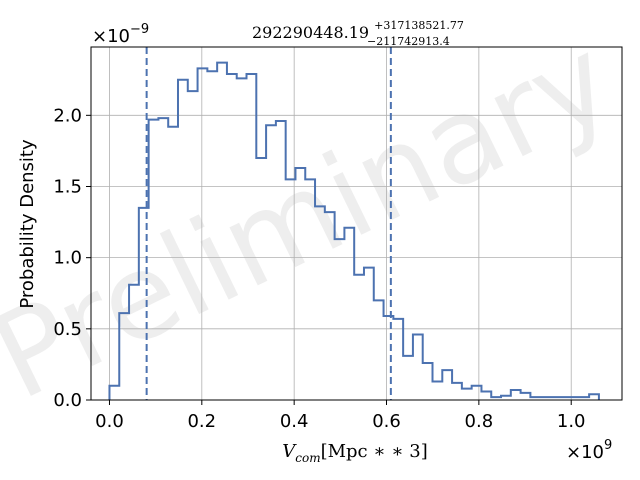  What do you see at coordinates (355, 453) in the screenshot?
I see `x-axis-label: Vcom[Mpc ∗ ∗ 3]` at bounding box center [355, 453].